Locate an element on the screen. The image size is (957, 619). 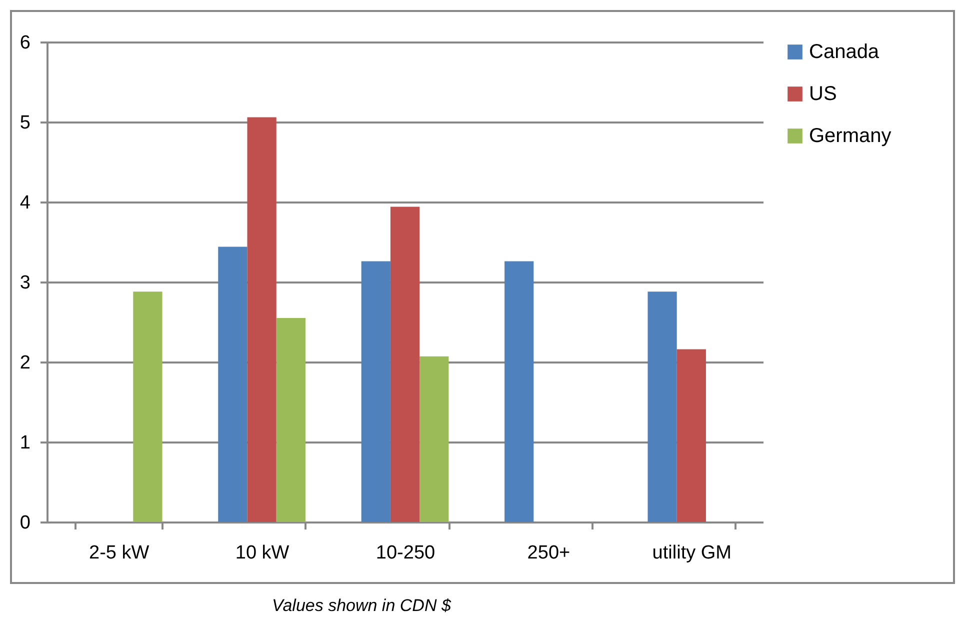
legend-label: US is located at coordinates (823, 94).